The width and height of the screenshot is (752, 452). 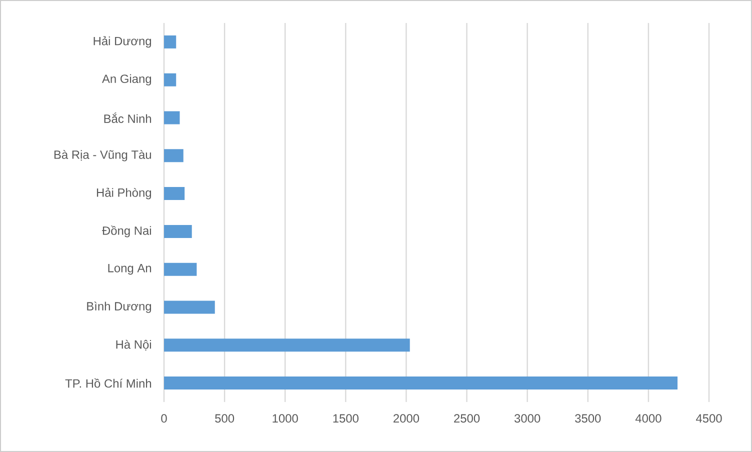 I want to click on y-tick-label: Hải Phòng, so click(x=124, y=194).